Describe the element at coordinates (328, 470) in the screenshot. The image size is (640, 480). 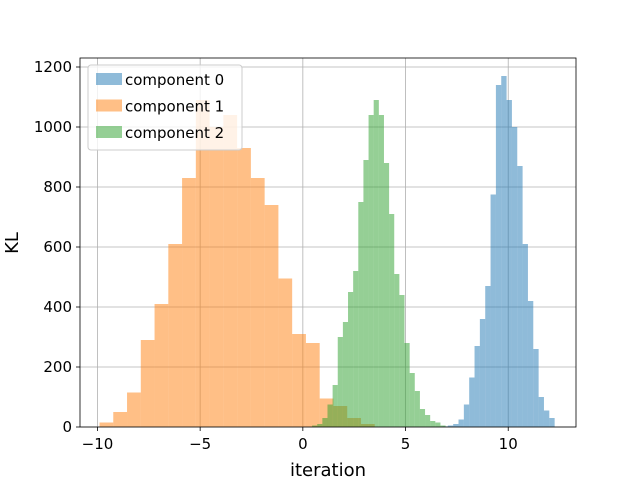
I see `x-axis-label: iteration` at that location.